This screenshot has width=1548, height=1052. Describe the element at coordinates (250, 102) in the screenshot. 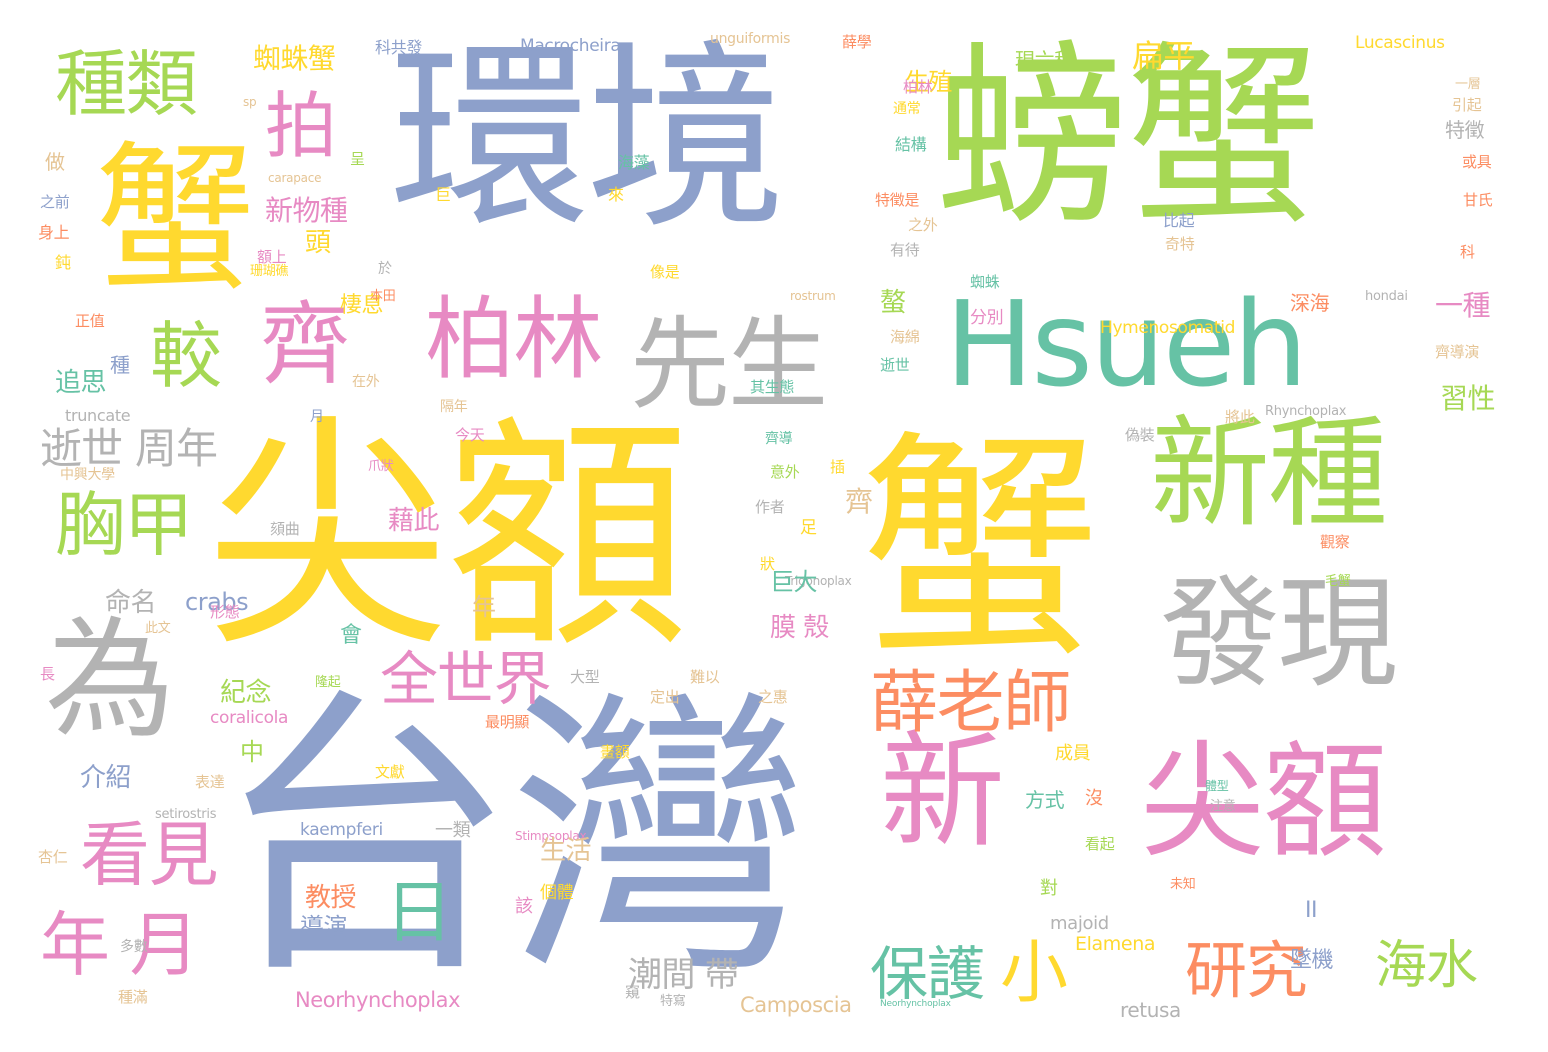

I see `word-sp: sp` at that location.